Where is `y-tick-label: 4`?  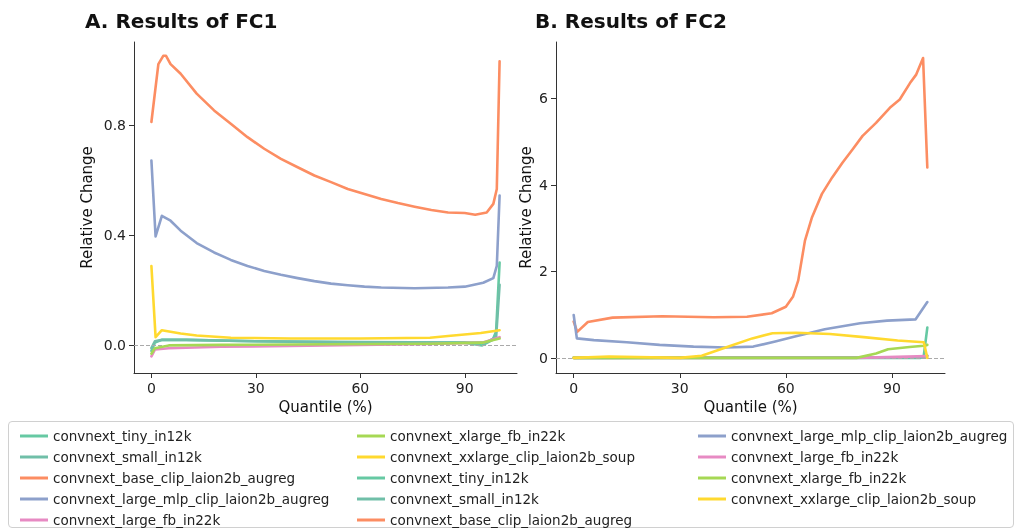
y-tick-label: 4 is located at coordinates (544, 184).